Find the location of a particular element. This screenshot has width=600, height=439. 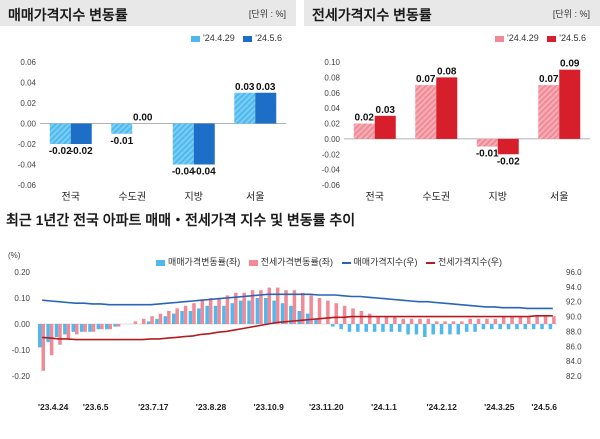

y-tick-label: 0.10 is located at coordinates (332, 62).